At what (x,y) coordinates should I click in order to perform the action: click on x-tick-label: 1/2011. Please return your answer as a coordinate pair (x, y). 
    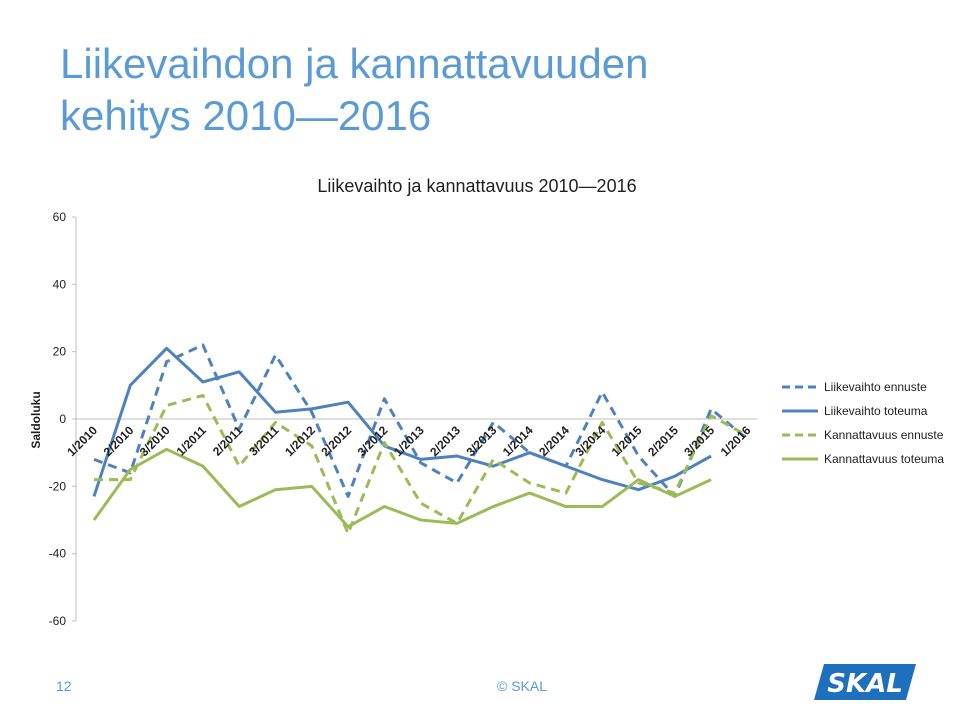
    Looking at the image, I should click on (192, 441).